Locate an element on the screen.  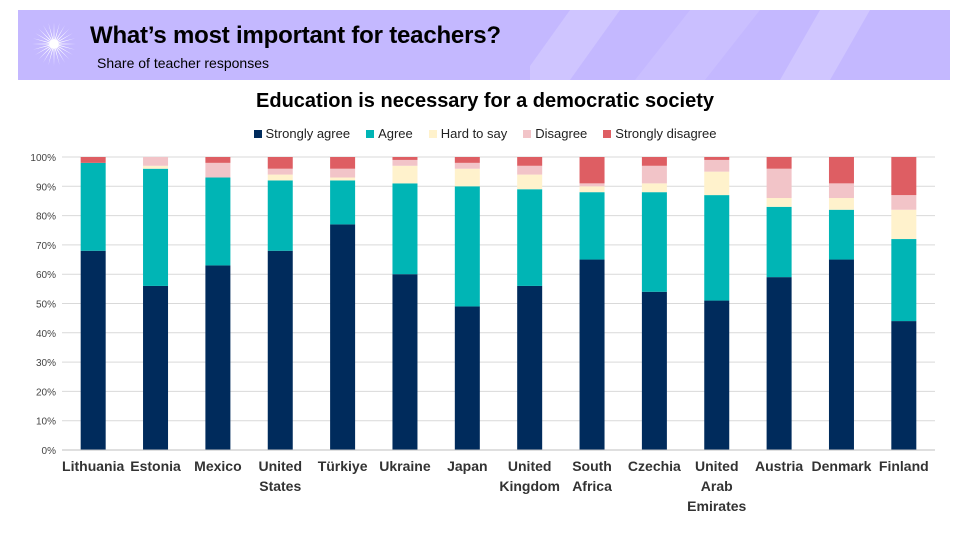
x-tick-label: Kingdom is located at coordinates (529, 486).